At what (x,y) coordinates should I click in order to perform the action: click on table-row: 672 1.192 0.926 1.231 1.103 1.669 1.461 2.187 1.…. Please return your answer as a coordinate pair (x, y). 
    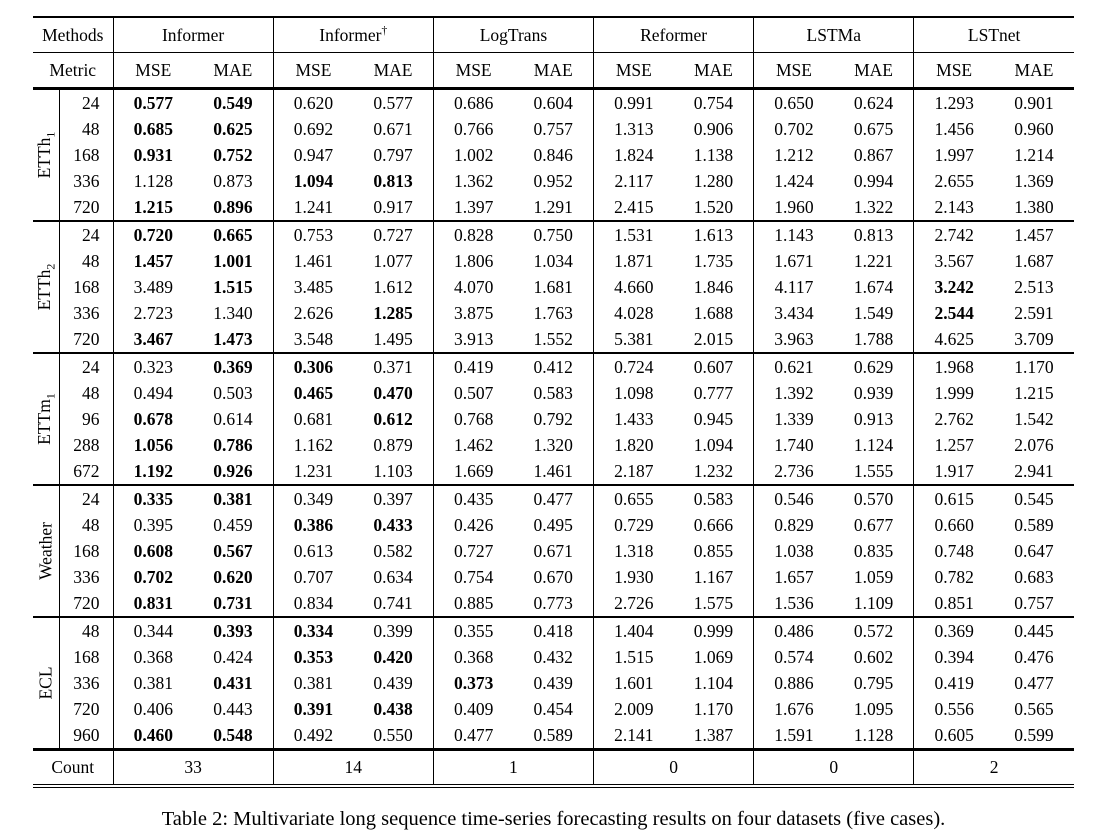
    Looking at the image, I should click on (553, 471).